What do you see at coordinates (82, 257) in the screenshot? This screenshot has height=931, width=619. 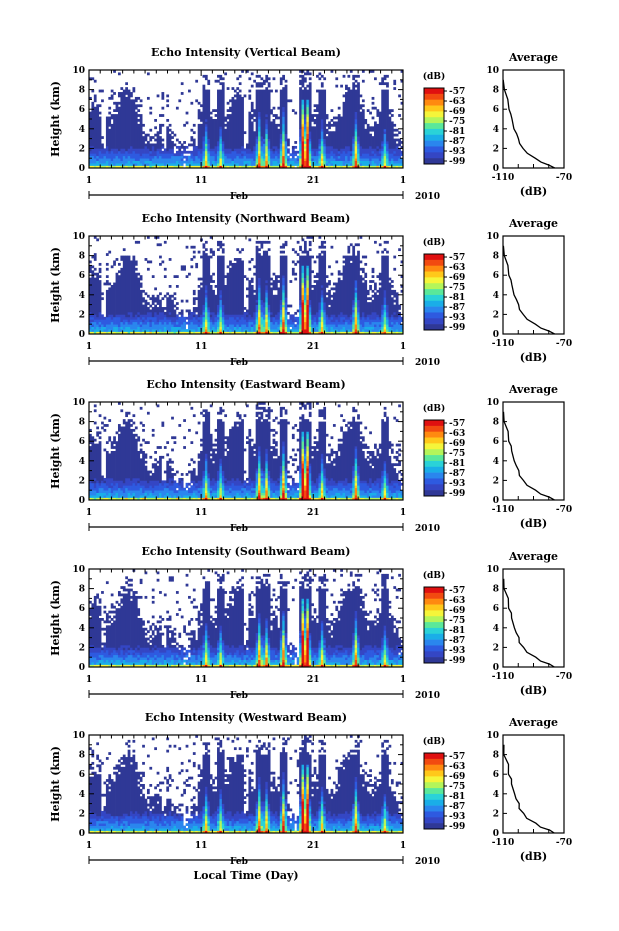 I see `y-tick-label: 8` at bounding box center [82, 257].